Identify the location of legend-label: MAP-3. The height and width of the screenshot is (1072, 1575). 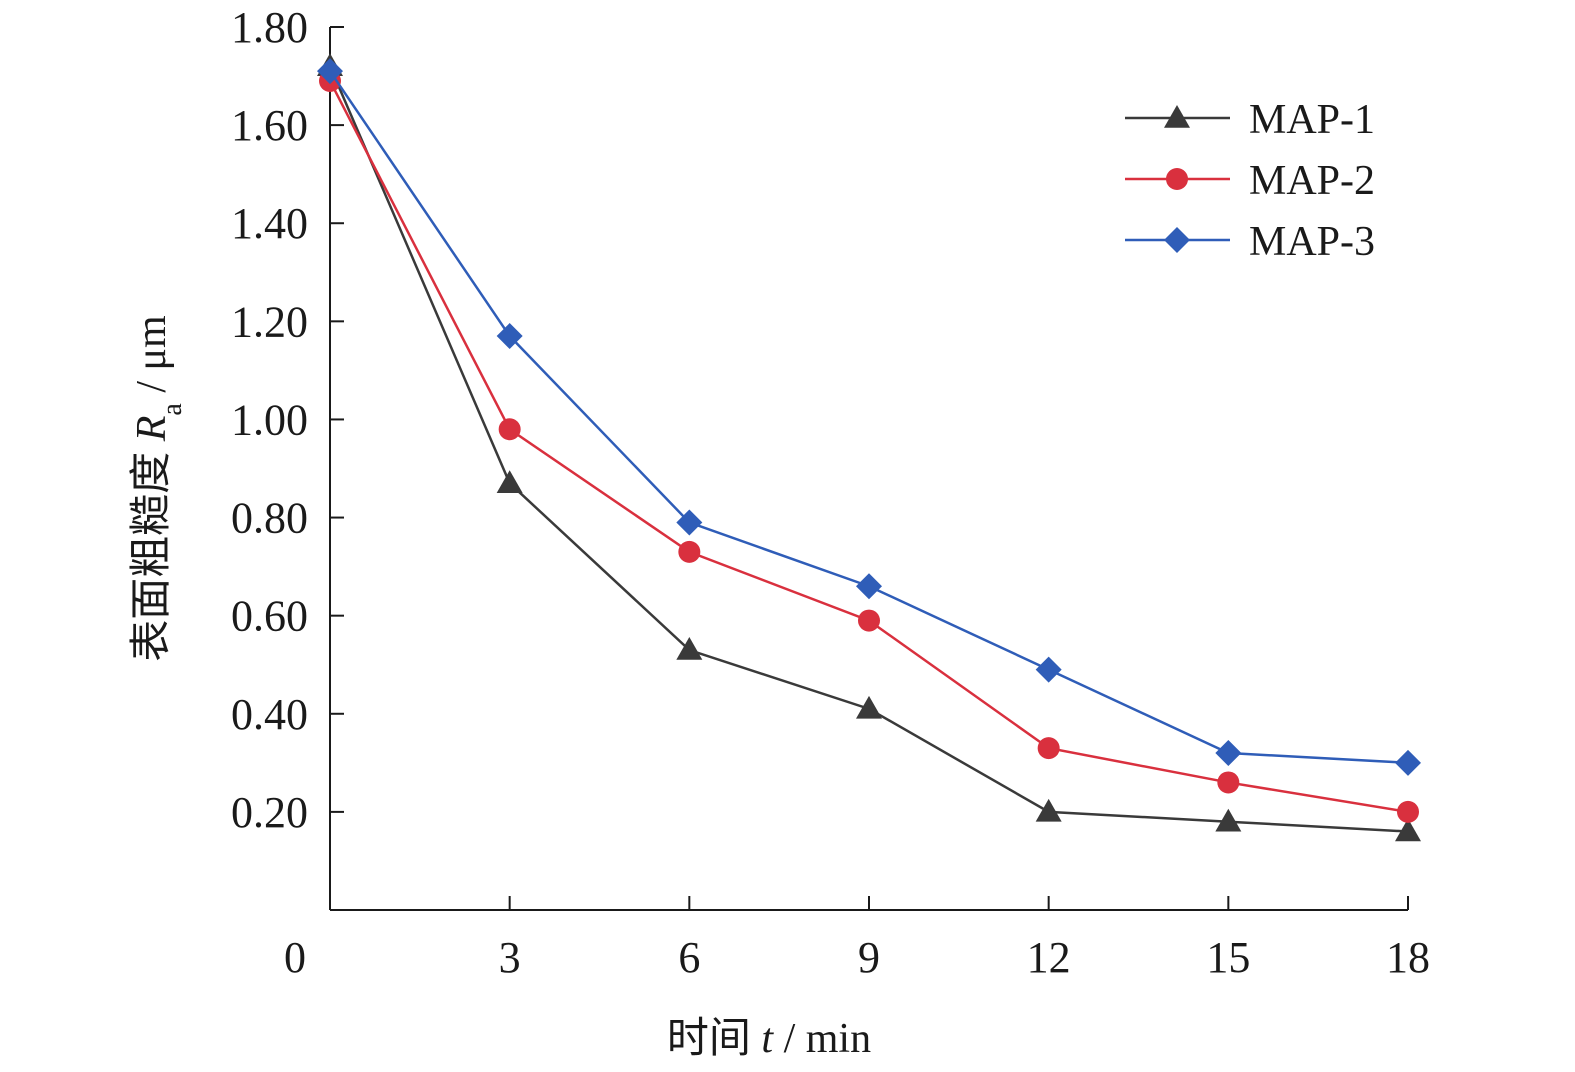
(1312, 242).